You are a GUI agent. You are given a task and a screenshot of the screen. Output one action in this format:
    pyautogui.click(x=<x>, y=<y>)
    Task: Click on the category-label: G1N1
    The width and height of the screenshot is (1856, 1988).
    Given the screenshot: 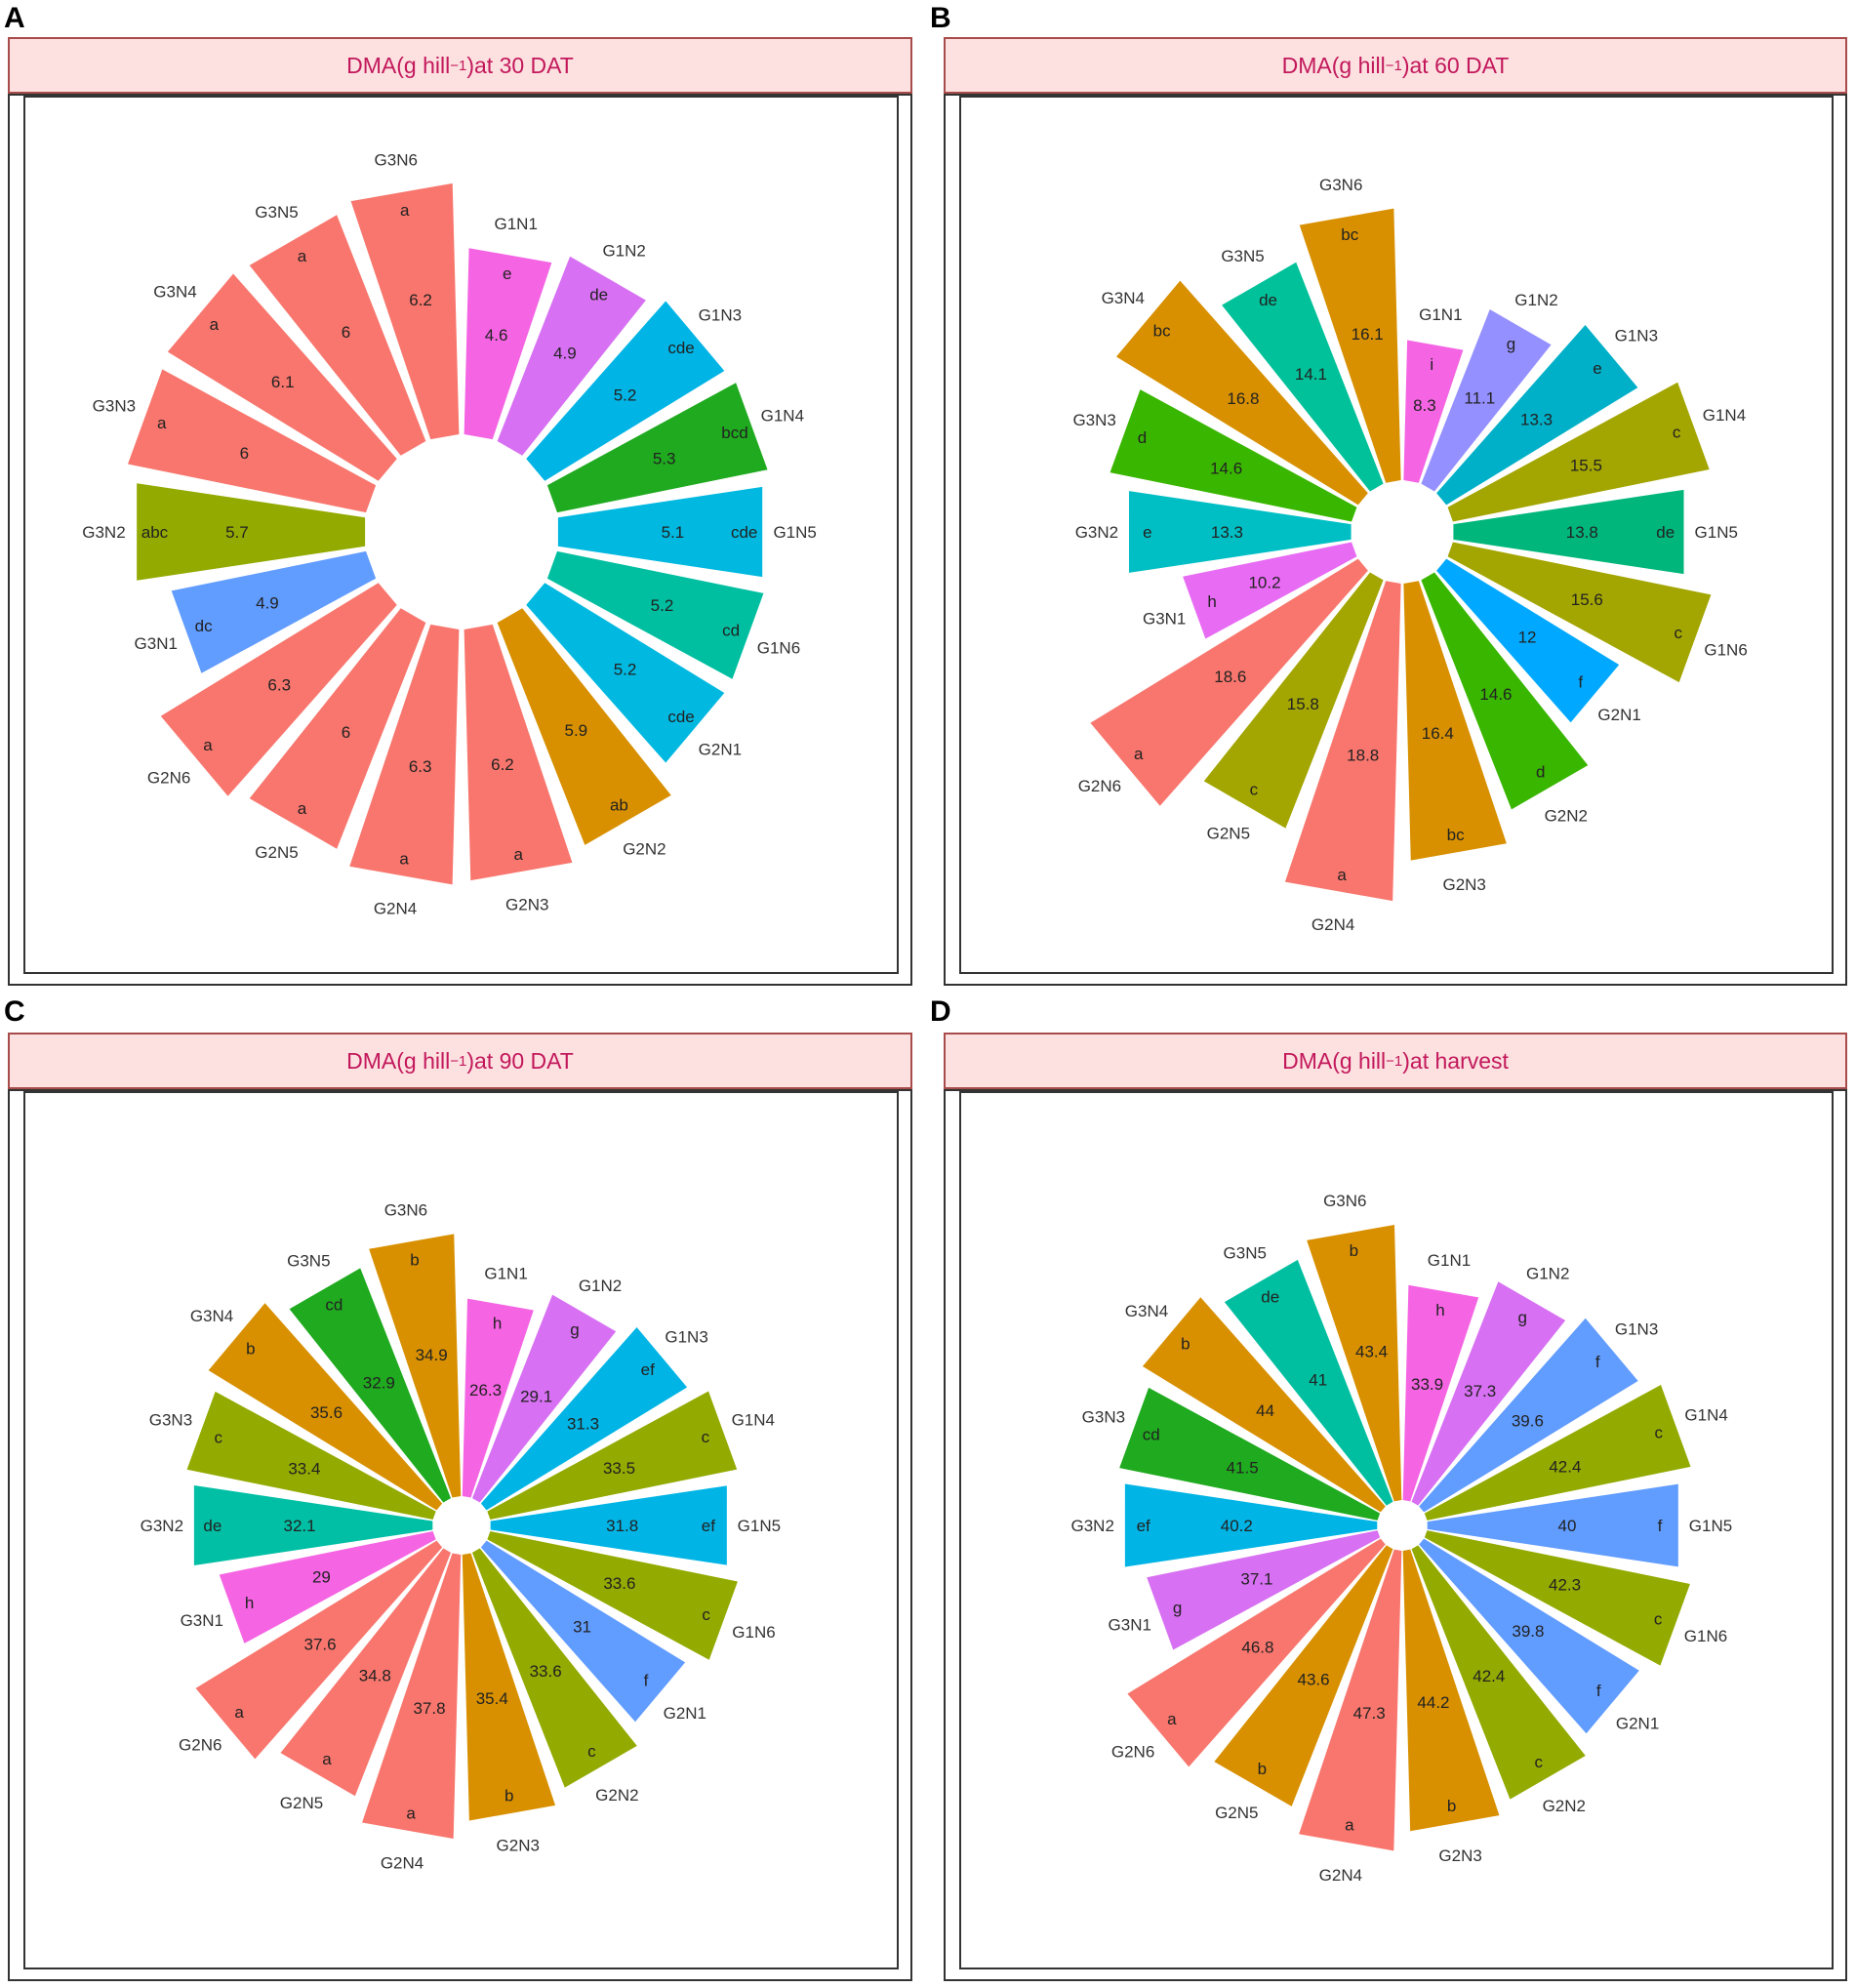 What is the action you would take?
    pyautogui.click(x=1450, y=1260)
    